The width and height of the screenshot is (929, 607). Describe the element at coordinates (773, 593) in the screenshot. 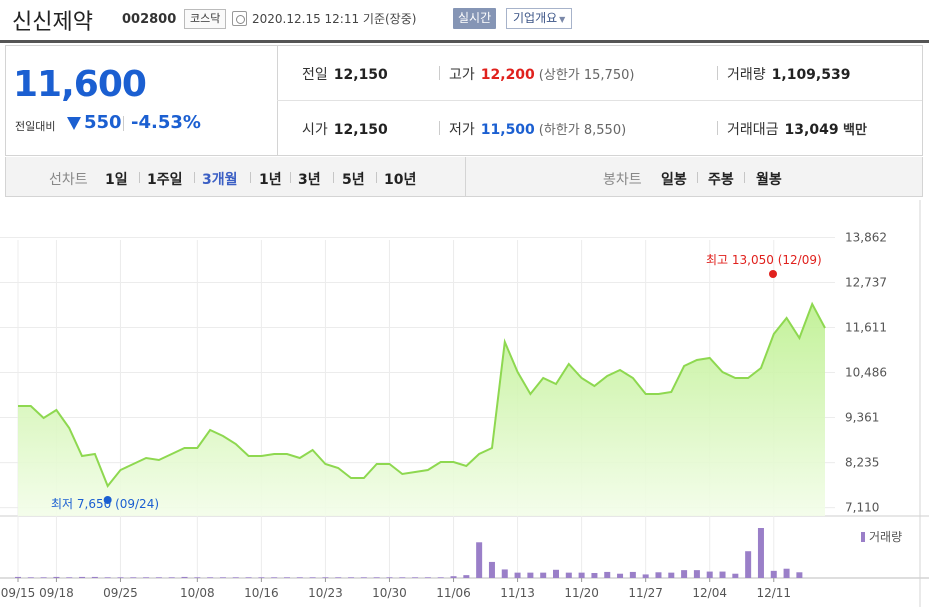

I see `x-tick-label: 12/11` at that location.